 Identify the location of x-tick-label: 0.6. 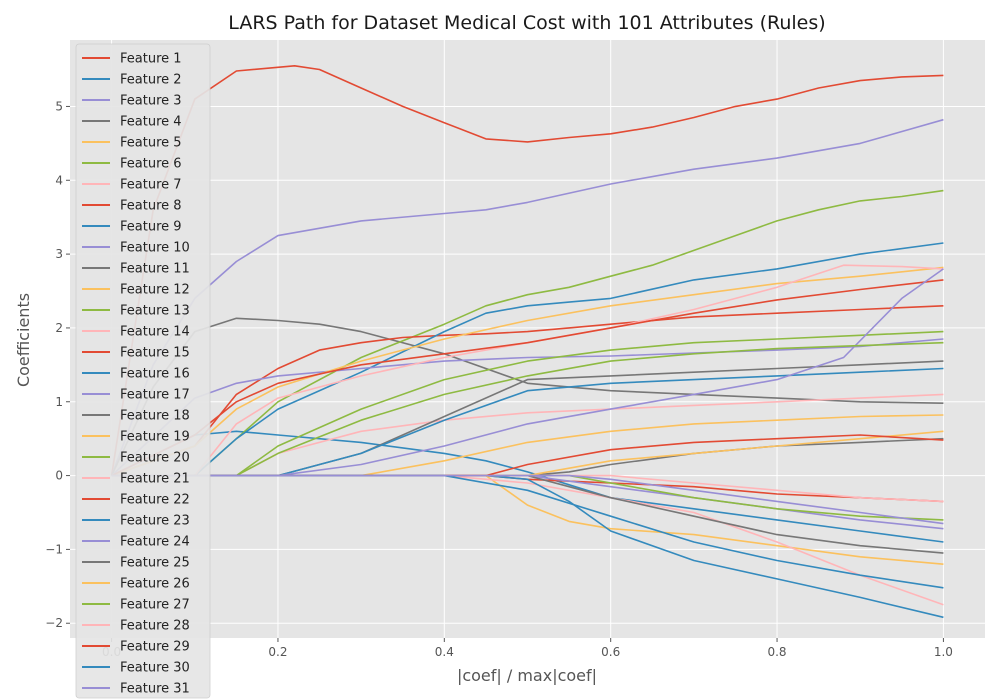
(610, 652).